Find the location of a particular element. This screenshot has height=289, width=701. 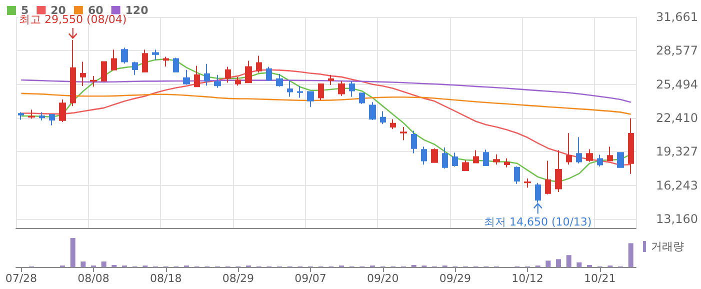

x-tick-label: 08/18 is located at coordinates (166, 278).